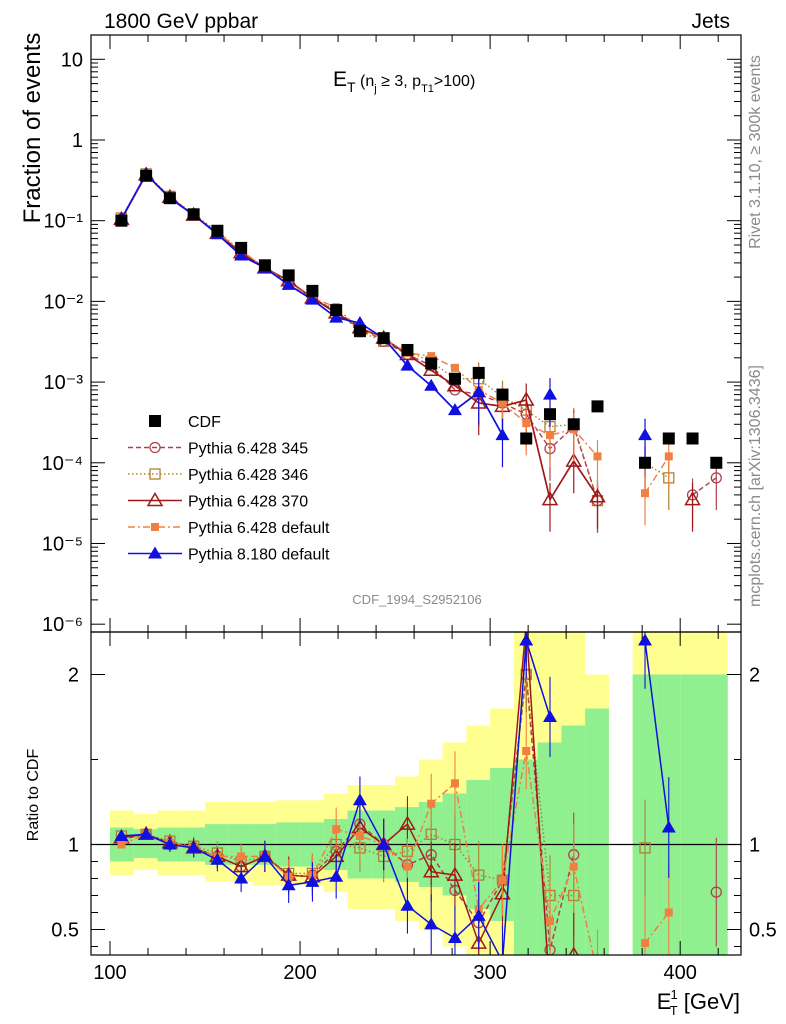 This screenshot has height=1024, width=786. What do you see at coordinates (299, 973) in the screenshot?
I see `x-tick-label: 200` at bounding box center [299, 973].